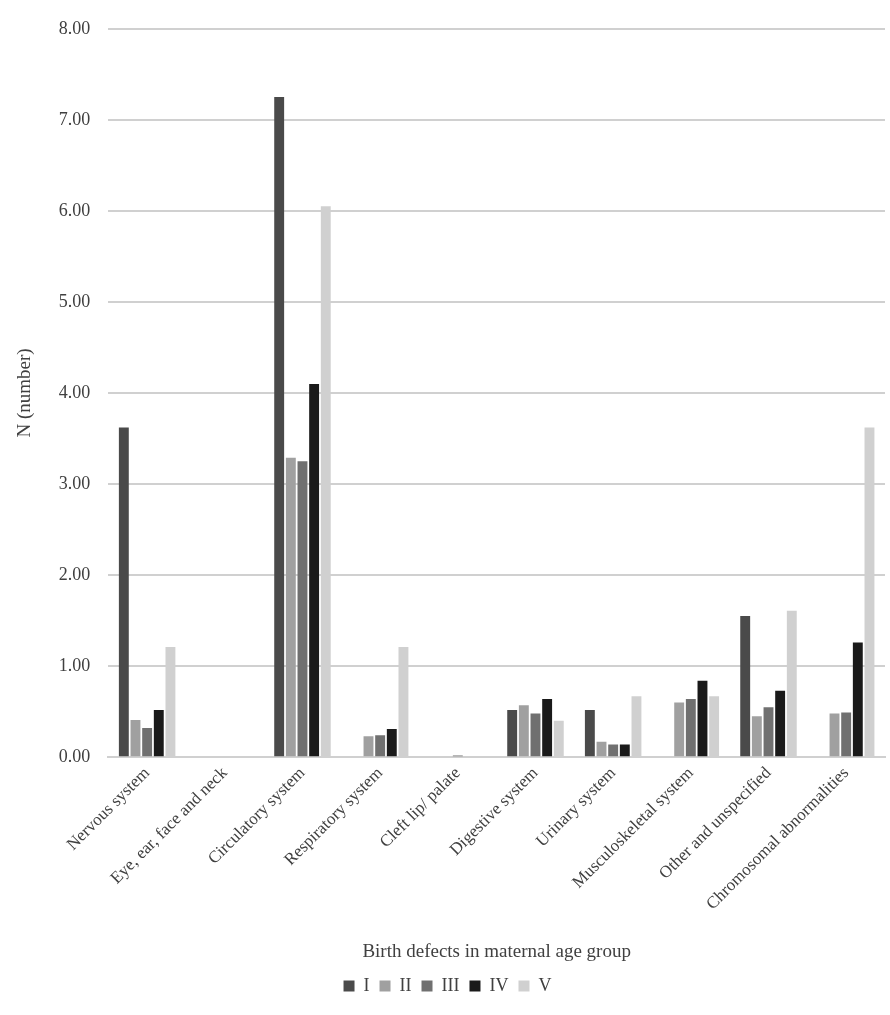 The width and height of the screenshot is (890, 1015). Describe the element at coordinates (74, 391) in the screenshot. I see `y-tick-label: 4.00` at that location.